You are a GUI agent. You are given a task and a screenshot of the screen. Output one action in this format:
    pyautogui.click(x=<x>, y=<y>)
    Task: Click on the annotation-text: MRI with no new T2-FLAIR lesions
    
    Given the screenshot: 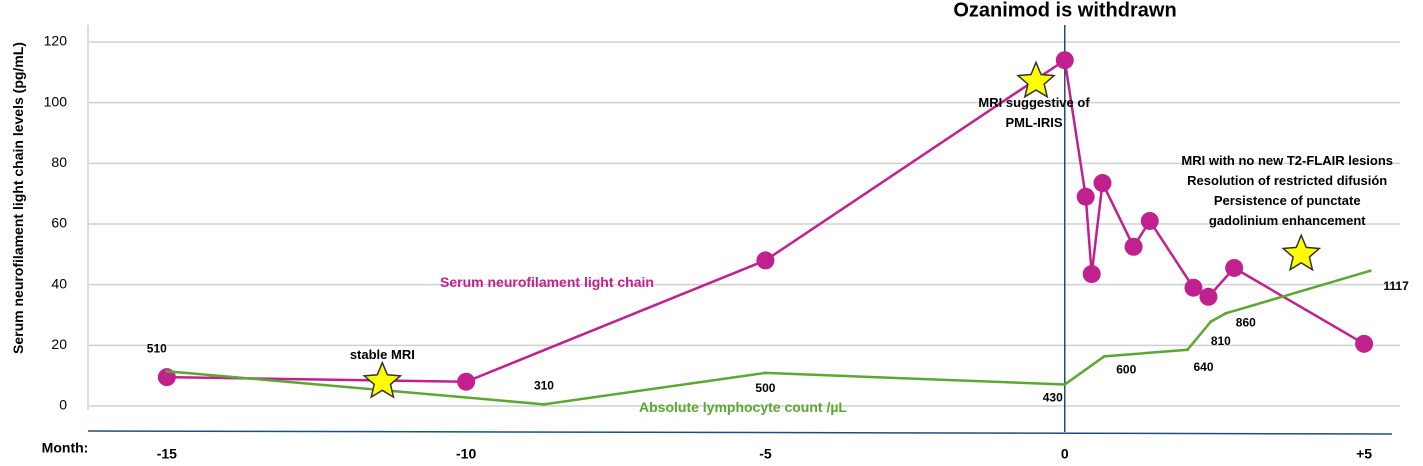 What is the action you would take?
    pyautogui.click(x=1287, y=160)
    